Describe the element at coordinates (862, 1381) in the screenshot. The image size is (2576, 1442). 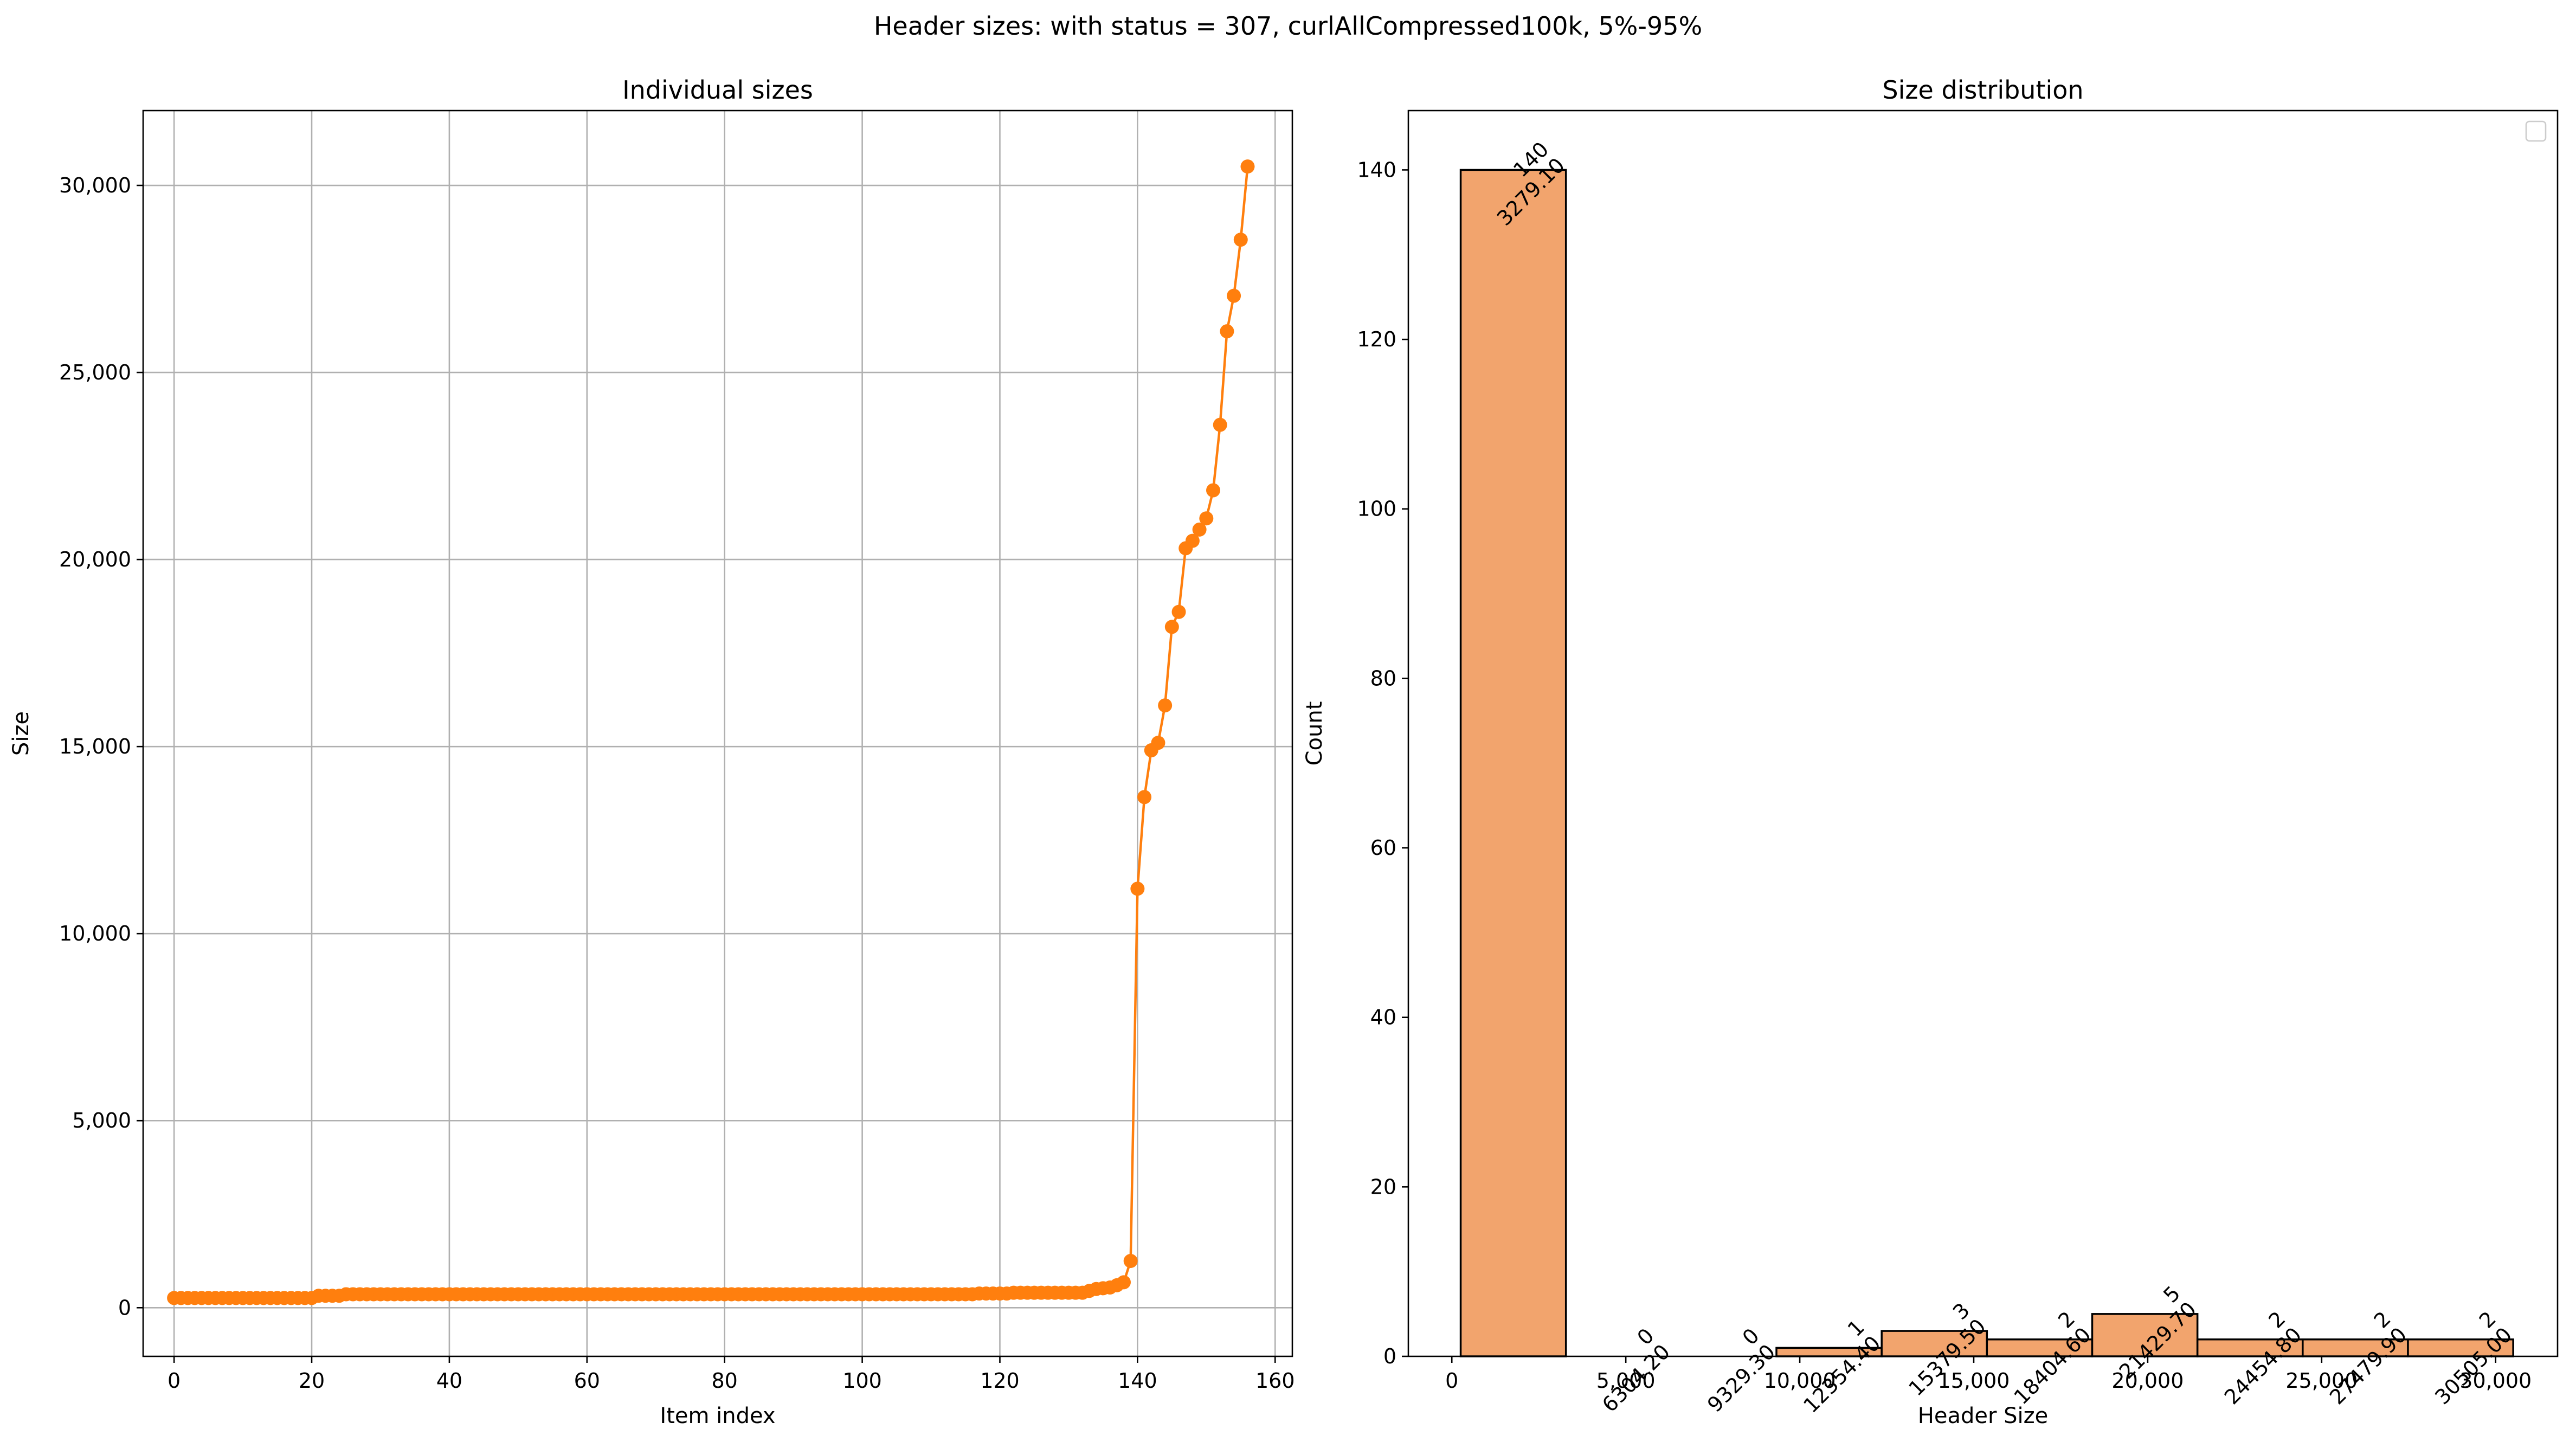
I see `x-tick-label: 100` at that location.